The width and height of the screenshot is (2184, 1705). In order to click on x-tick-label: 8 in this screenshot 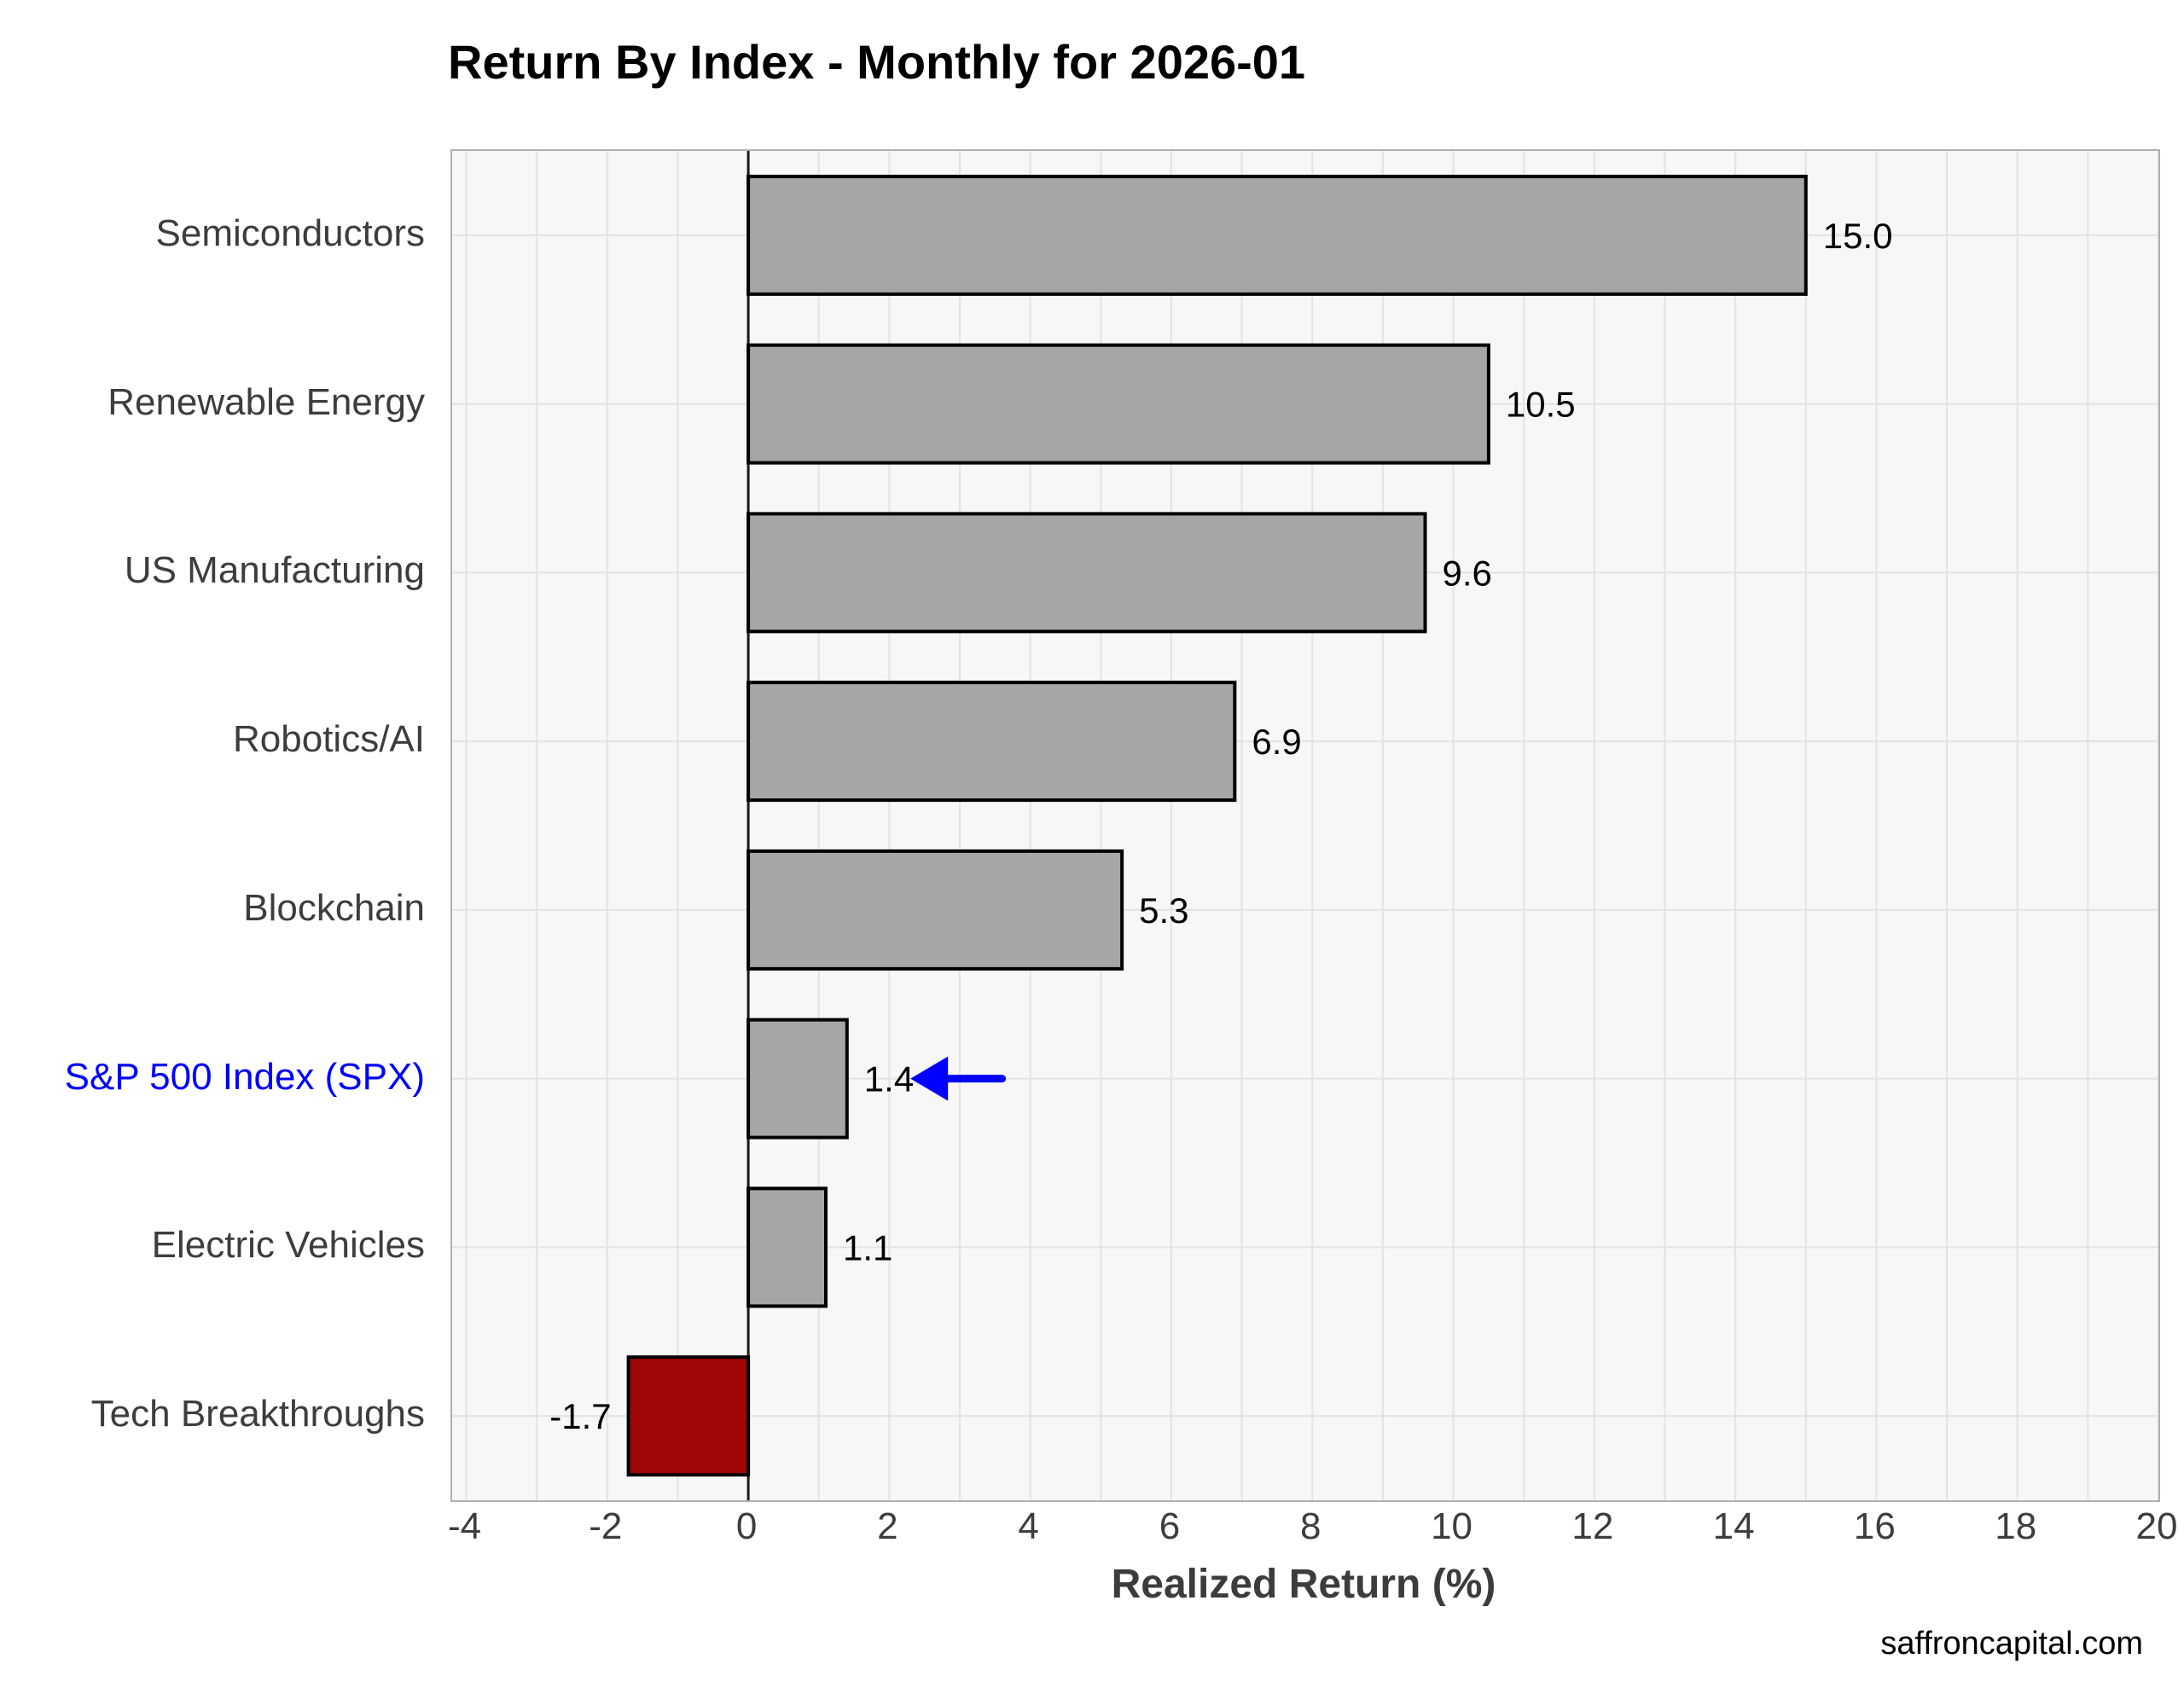, I will do `click(1311, 1526)`.